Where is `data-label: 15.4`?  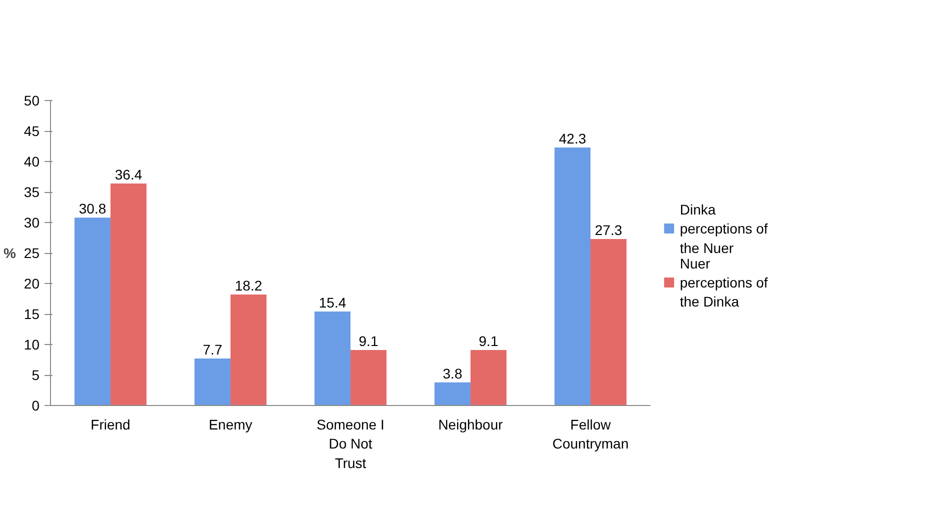 data-label: 15.4 is located at coordinates (332, 302).